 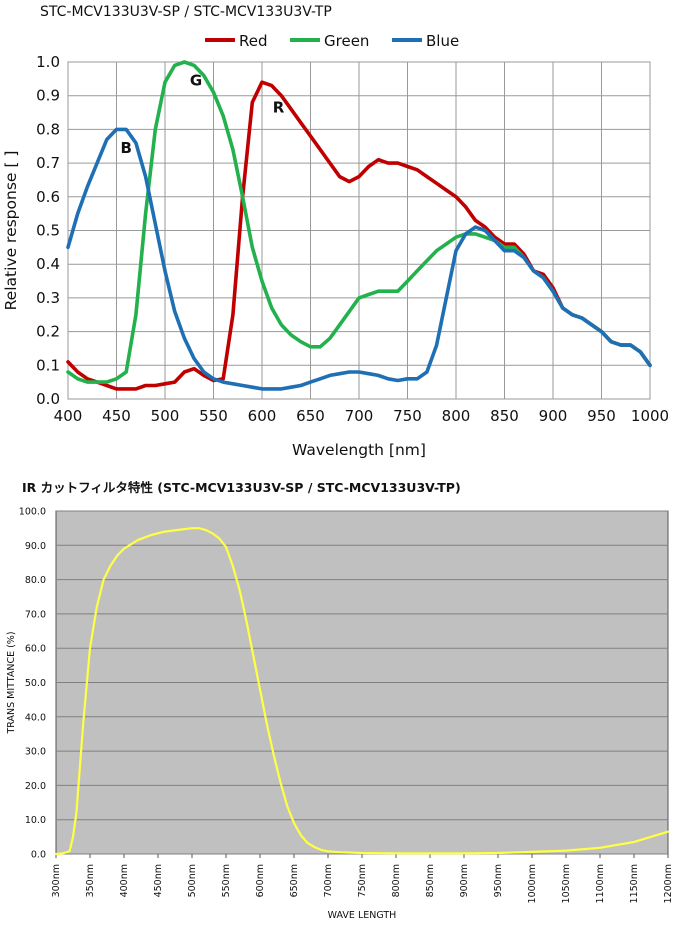 What do you see at coordinates (56, 880) in the screenshot?
I see `x-tick-label: 300nm` at bounding box center [56, 880].